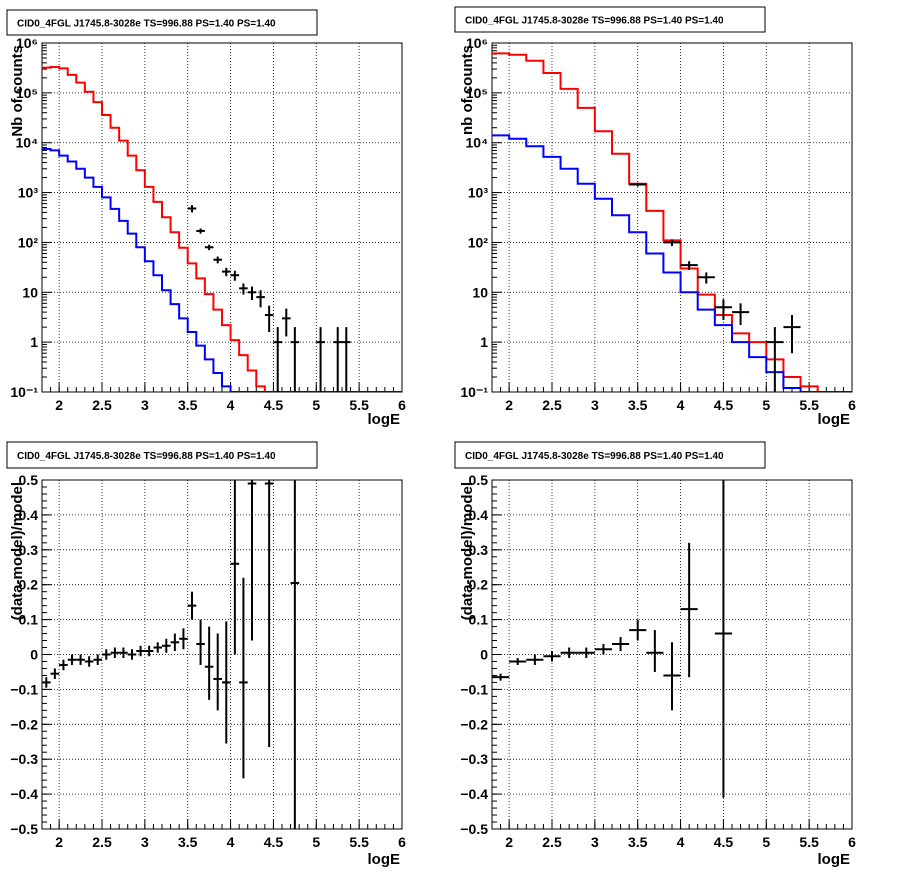  I want to click on y-axis-label: nb of counts, so click(467, 90).